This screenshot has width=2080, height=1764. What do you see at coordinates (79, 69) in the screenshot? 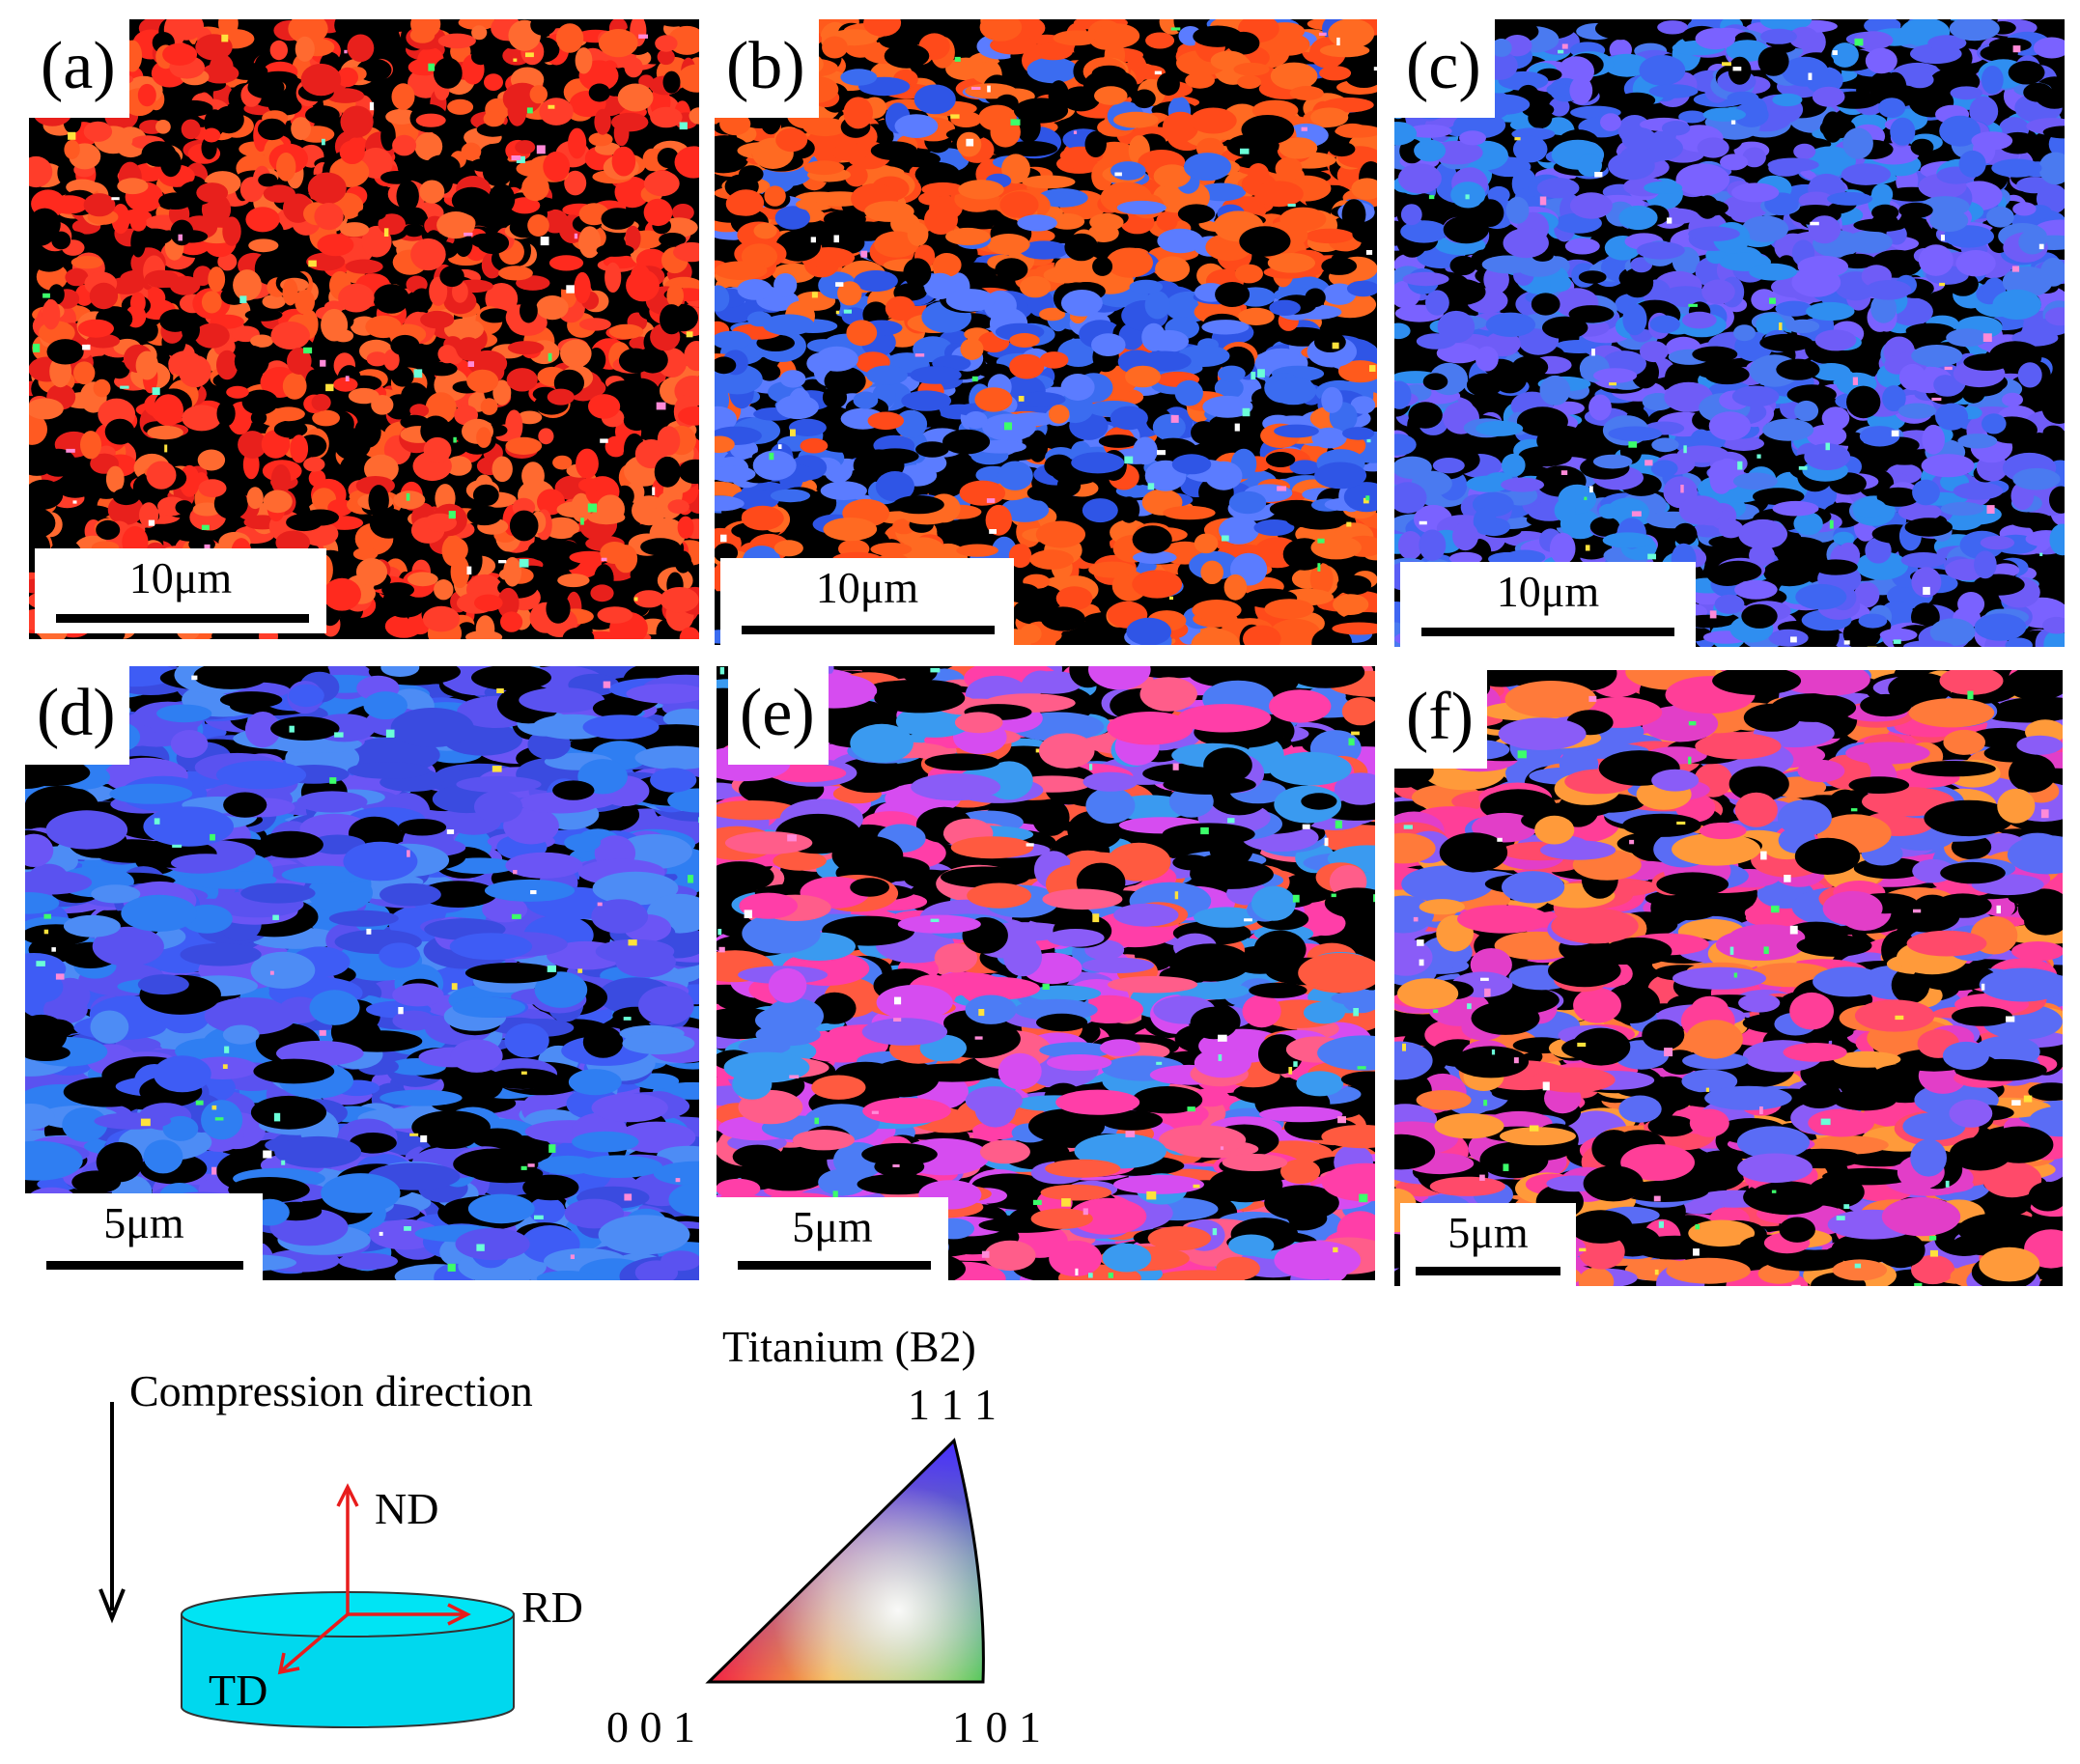
I see `panel-label: (a)` at bounding box center [79, 69].